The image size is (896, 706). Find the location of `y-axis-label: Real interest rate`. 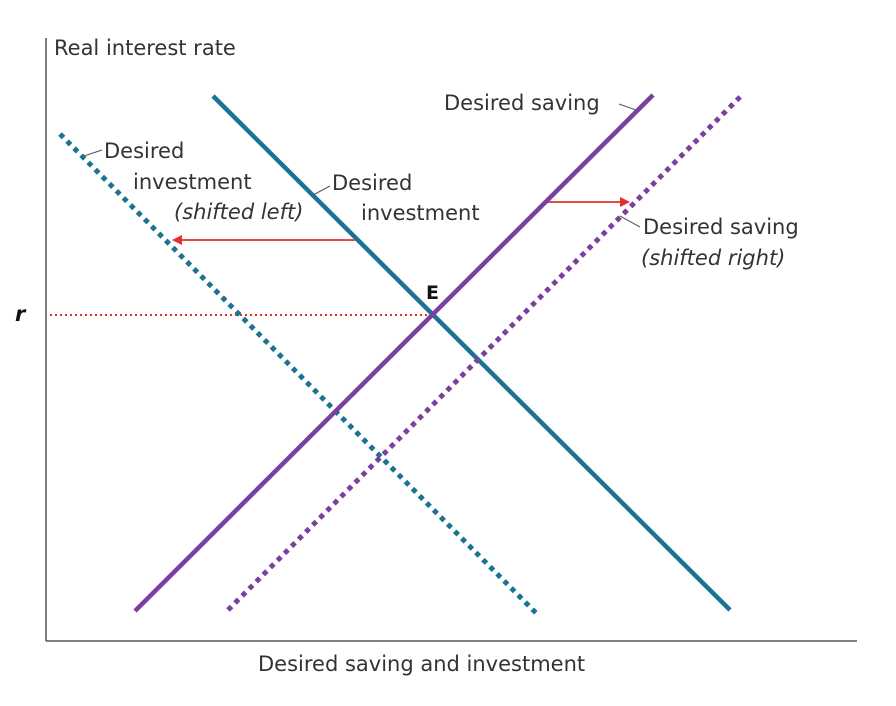

y-axis-label: Real interest rate is located at coordinates (145, 48).